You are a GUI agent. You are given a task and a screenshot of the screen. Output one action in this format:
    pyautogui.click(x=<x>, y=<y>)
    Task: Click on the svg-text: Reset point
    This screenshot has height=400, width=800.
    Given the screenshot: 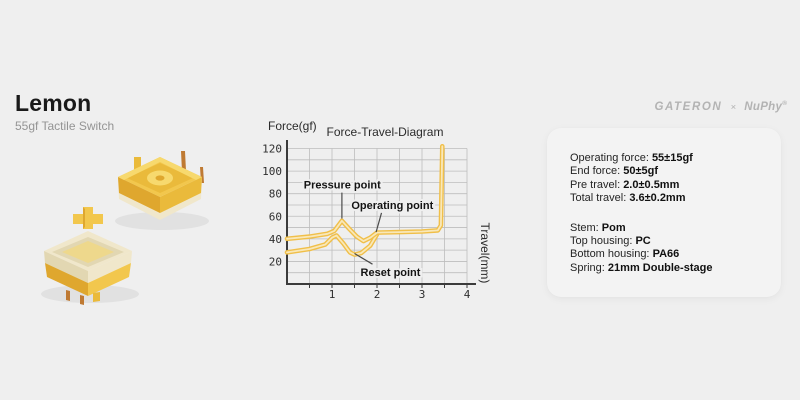 What is the action you would take?
    pyautogui.click(x=391, y=273)
    